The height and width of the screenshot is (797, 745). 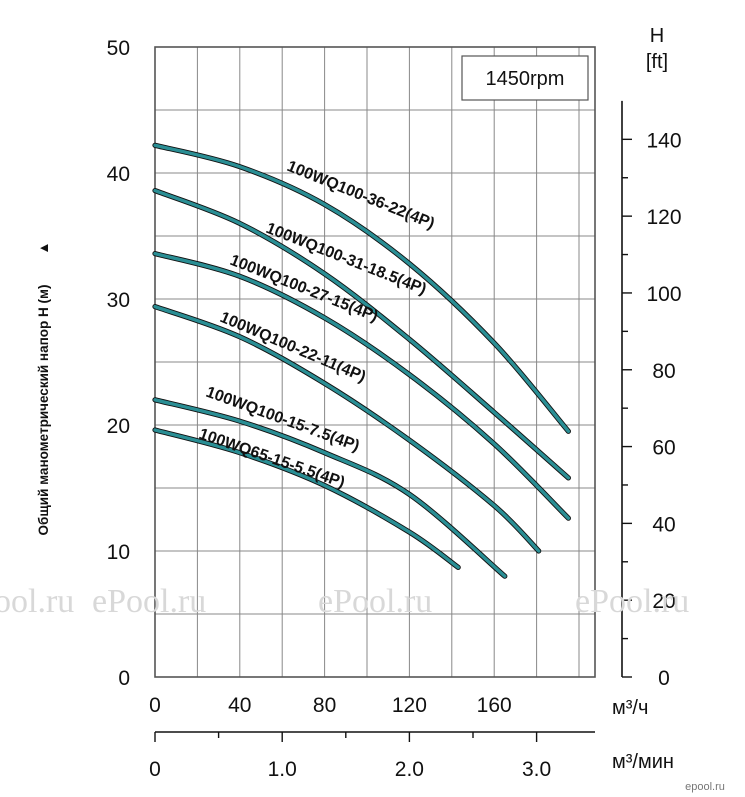 What do you see at coordinates (124, 678) in the screenshot?
I see `left-tick-label: 0` at bounding box center [124, 678].